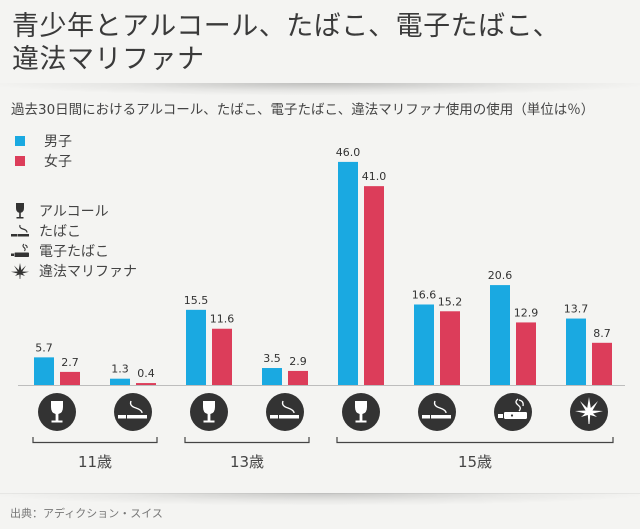  Describe the element at coordinates (86, 513) in the screenshot. I see `source-note: 出典：アディクション・スイス` at that location.